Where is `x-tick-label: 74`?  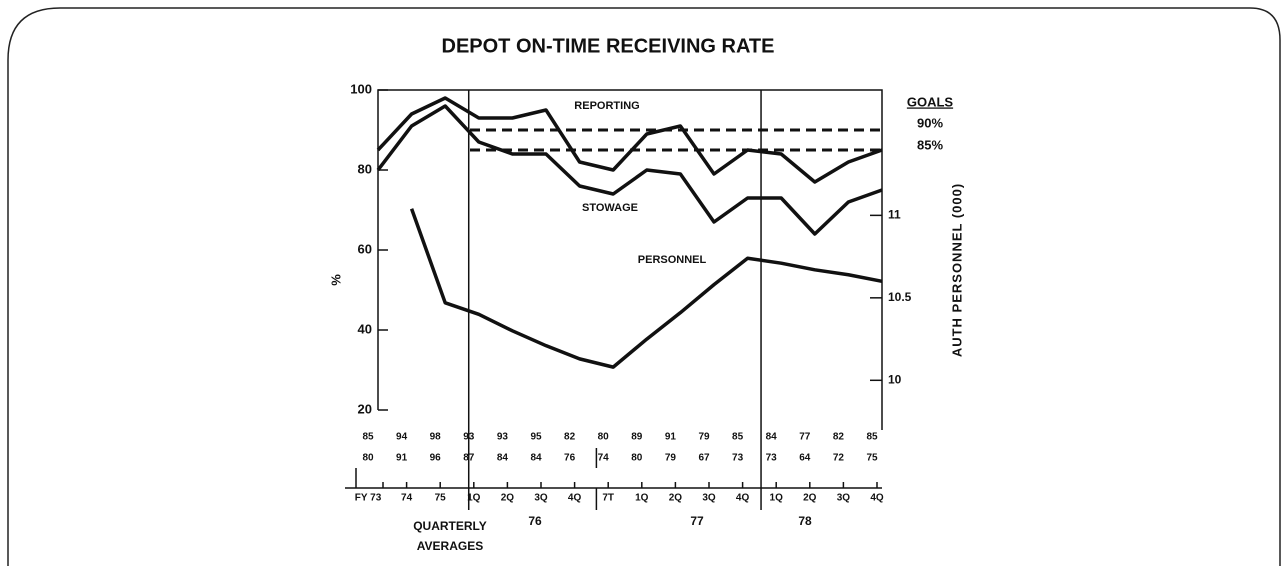
x-tick-label: 74 is located at coordinates (407, 498).